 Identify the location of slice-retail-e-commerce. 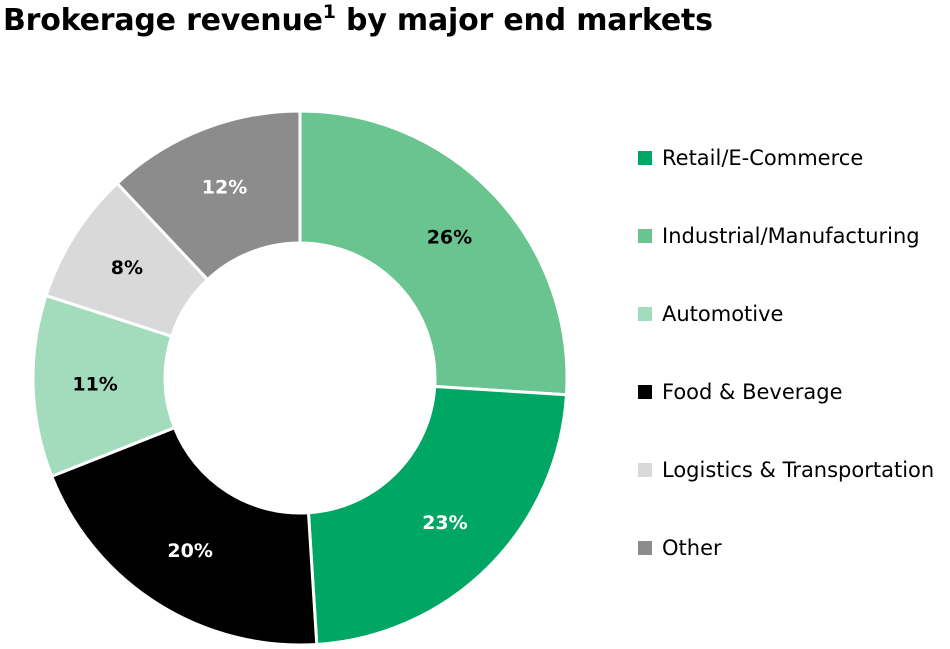
(437, 515).